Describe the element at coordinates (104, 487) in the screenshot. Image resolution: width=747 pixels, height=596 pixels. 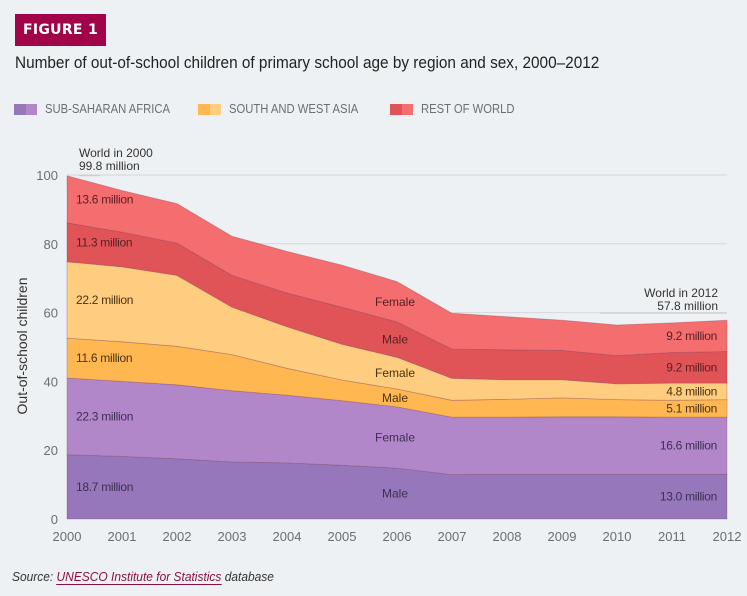
I see `start-value-label: 18.7 million` at that location.